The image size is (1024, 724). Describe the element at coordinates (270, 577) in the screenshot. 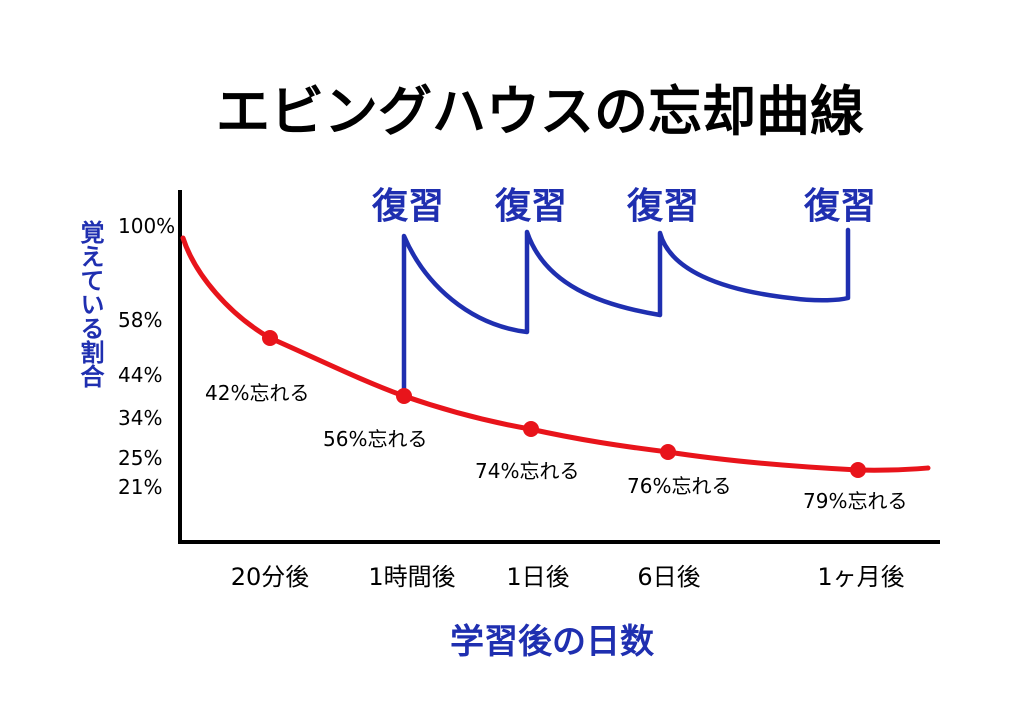

I see `x-tick-label: 20分後` at that location.